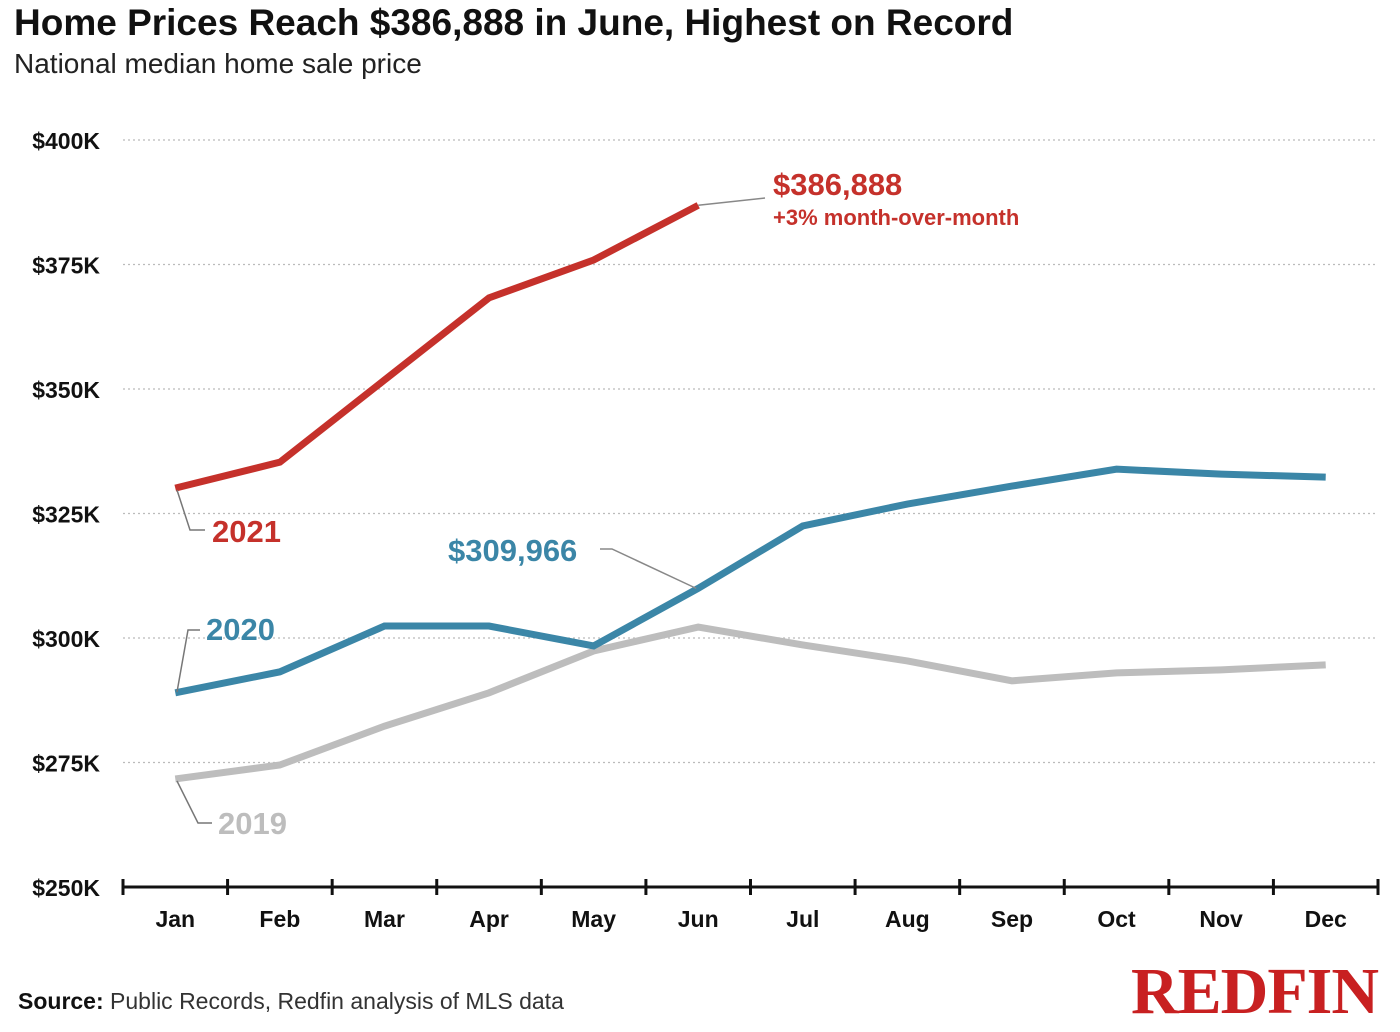 Image resolution: width=1400 pixels, height=1032 pixels. What do you see at coordinates (907, 919) in the screenshot?
I see `x-tick-label: Aug` at bounding box center [907, 919].